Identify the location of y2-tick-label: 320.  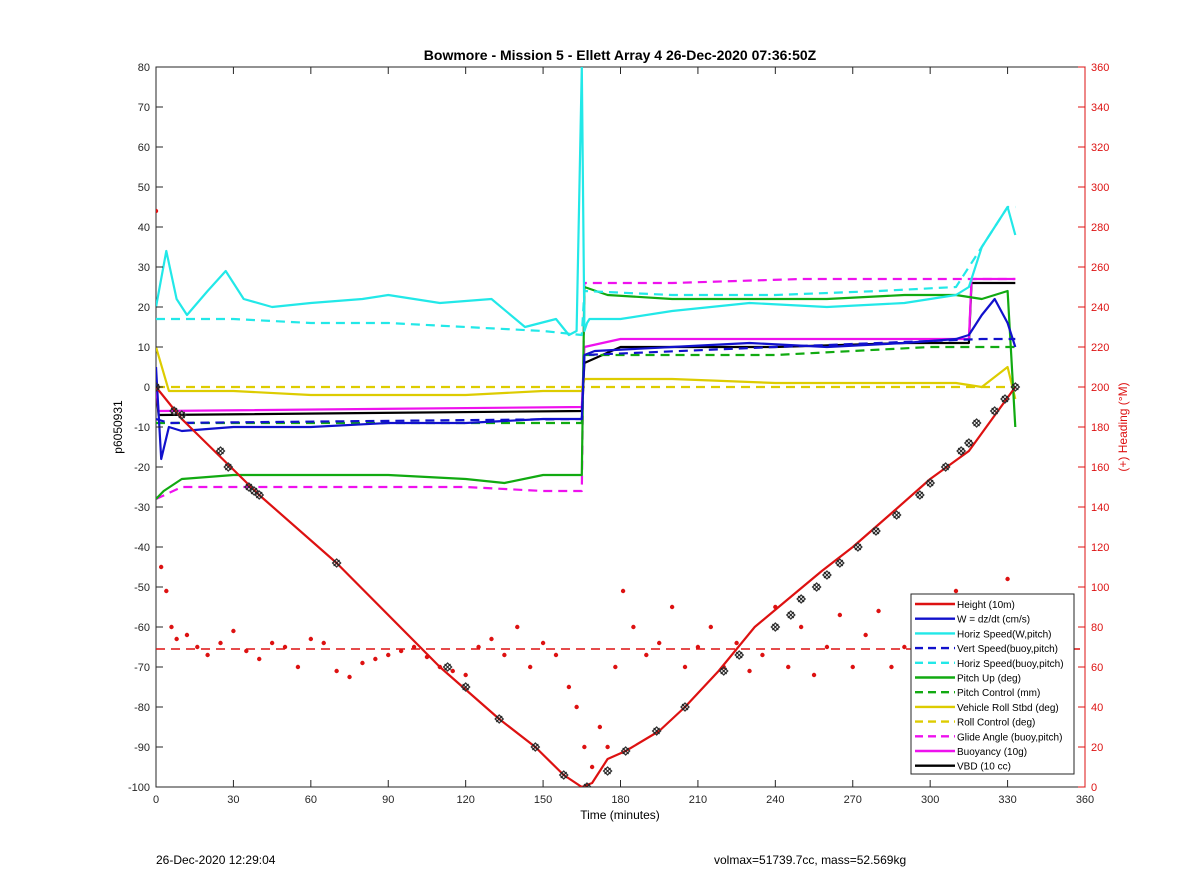
(1100, 148).